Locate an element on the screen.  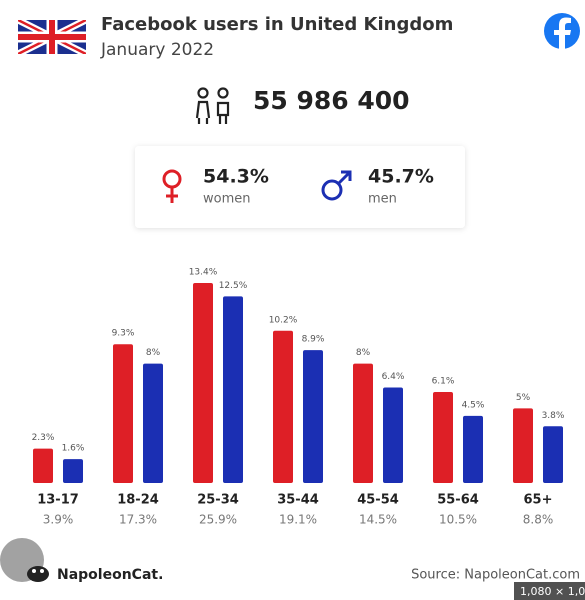
category-share: 10.5% is located at coordinates (458, 520).